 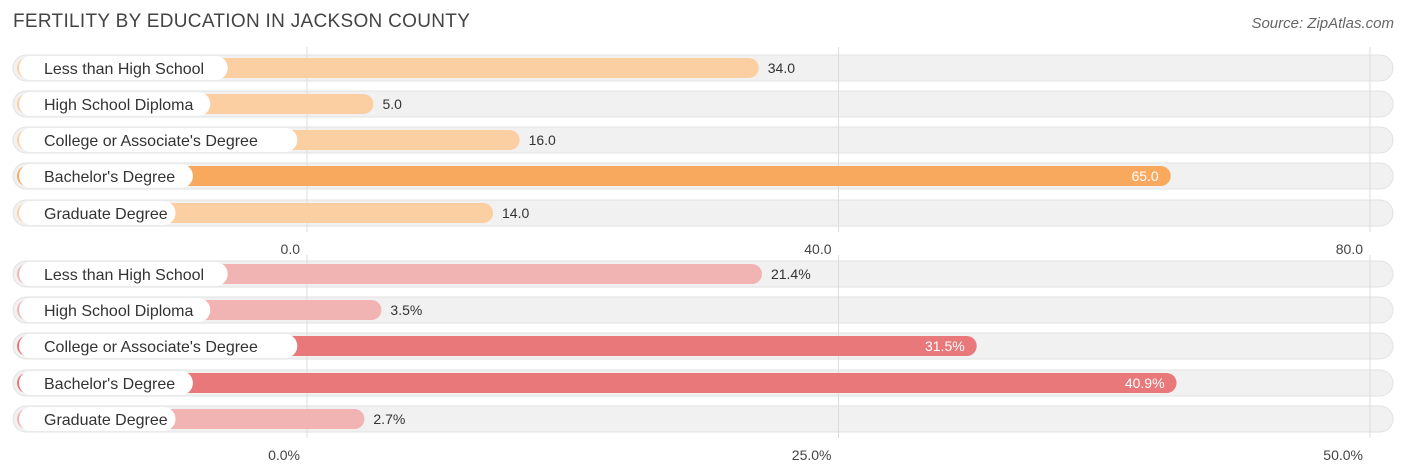 What do you see at coordinates (1322, 23) in the screenshot?
I see `source-credit: Source: ZipAtlas.com` at bounding box center [1322, 23].